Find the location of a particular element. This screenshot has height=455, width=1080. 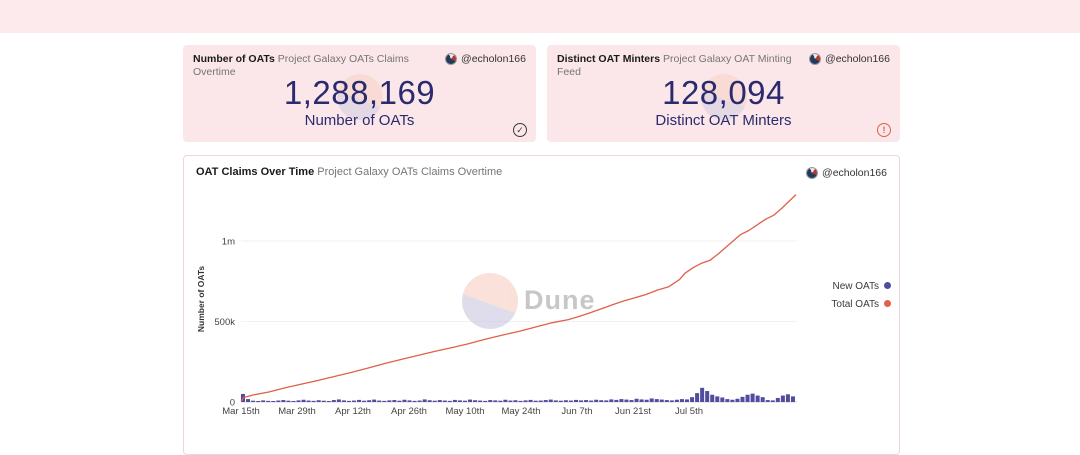

counter-value: 1,288,169 is located at coordinates (359, 92).